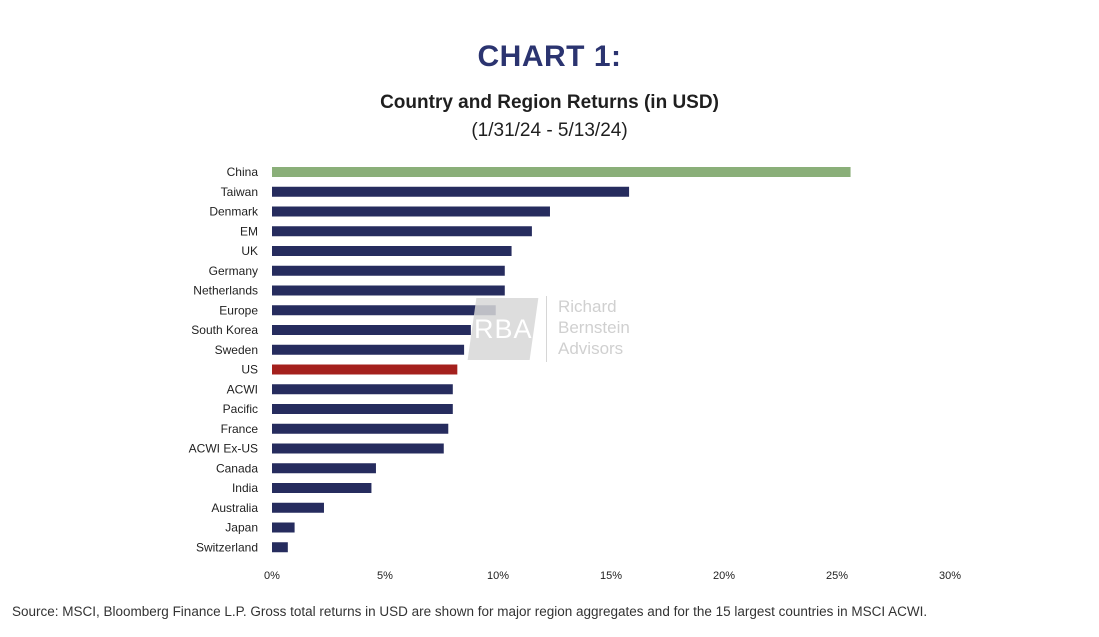  I want to click on x-tick-label: 25%, so click(837, 576).